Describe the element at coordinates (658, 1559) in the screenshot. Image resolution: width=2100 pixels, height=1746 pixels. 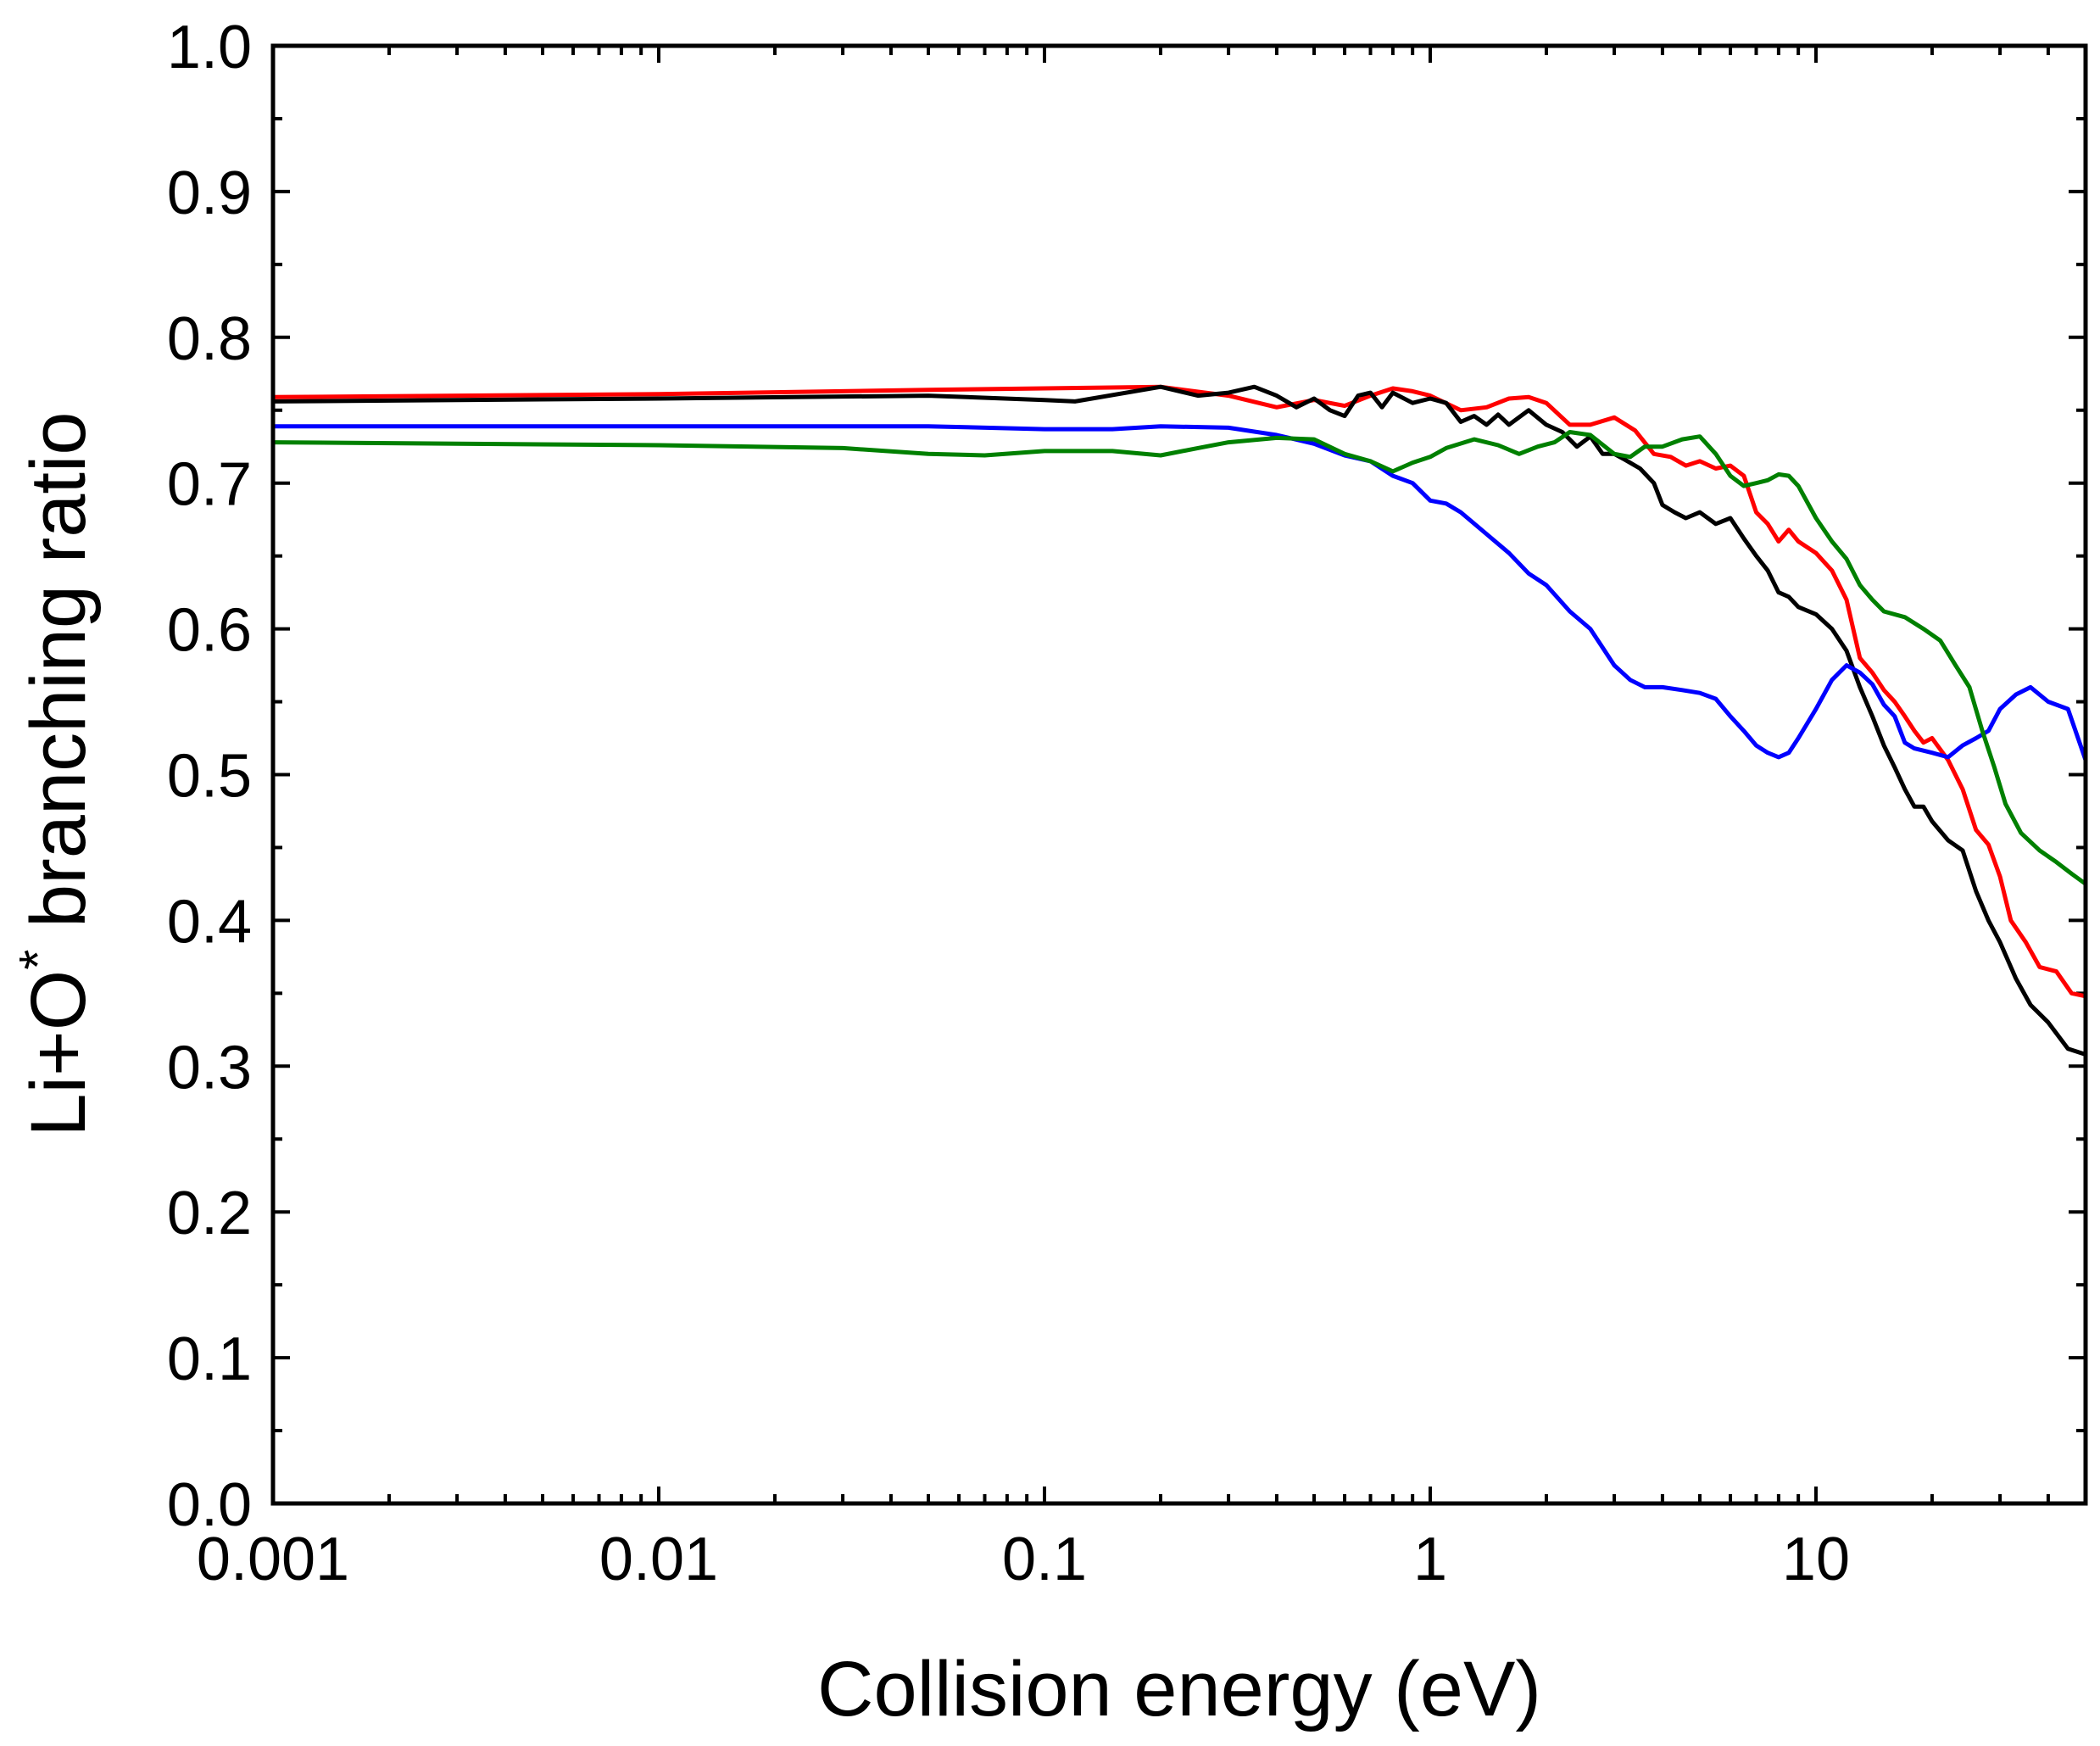
I see `x-tick-label: 0.01` at that location.